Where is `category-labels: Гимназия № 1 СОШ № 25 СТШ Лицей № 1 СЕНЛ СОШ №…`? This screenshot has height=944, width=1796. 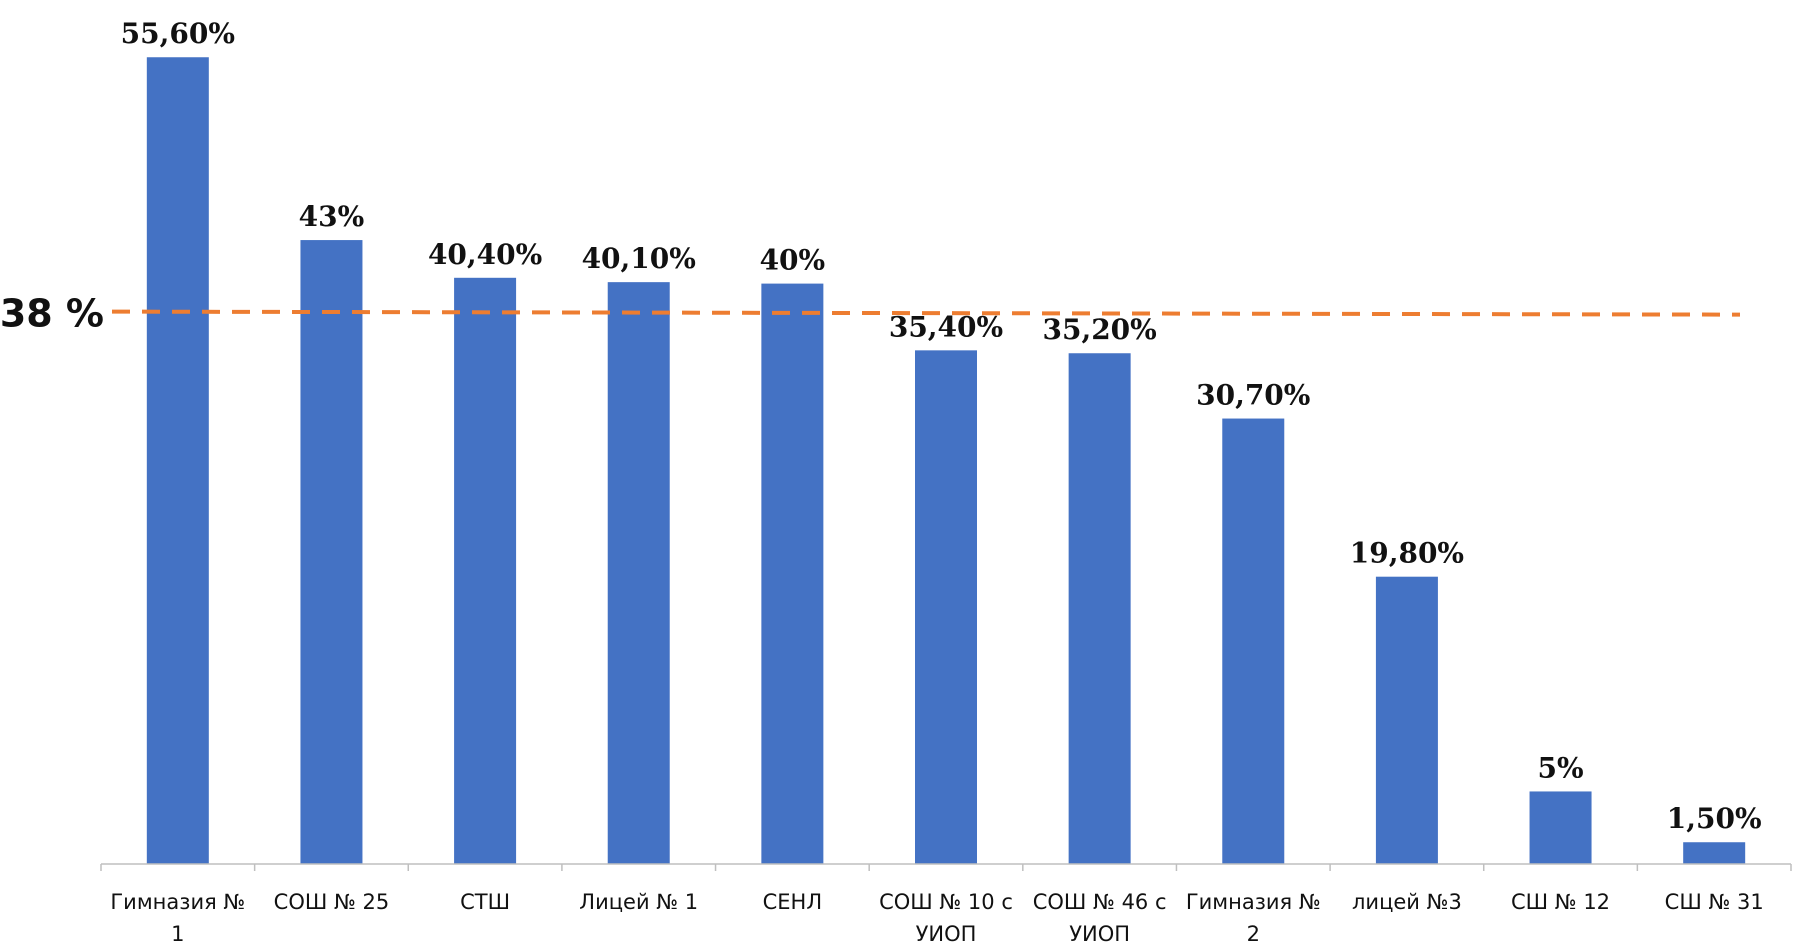
category-labels: Гимназия № 1 СОШ № 25 СТШ Лицей № 1 СЕНЛ СОШ №… is located at coordinates (936, 917).